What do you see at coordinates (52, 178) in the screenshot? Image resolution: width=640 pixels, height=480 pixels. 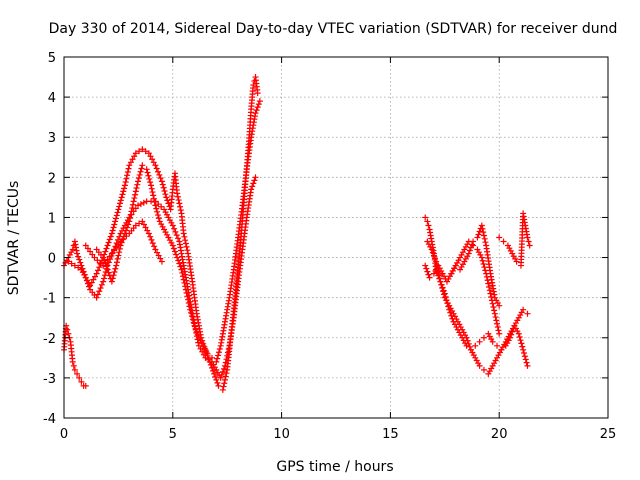 I see `y-tick-label: 2` at bounding box center [52, 178].